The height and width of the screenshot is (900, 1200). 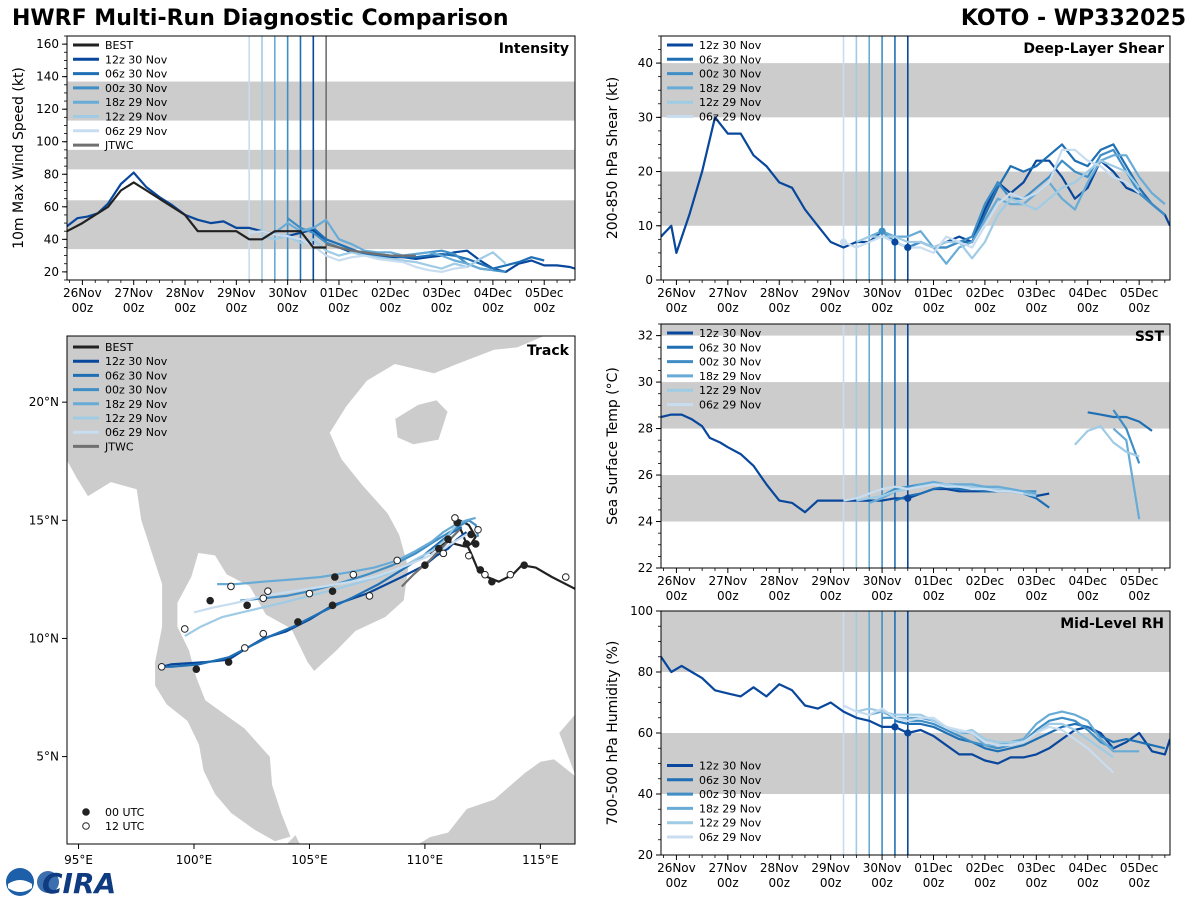 I want to click on x-tick-label-line: 01Dec, so click(x=933, y=581).